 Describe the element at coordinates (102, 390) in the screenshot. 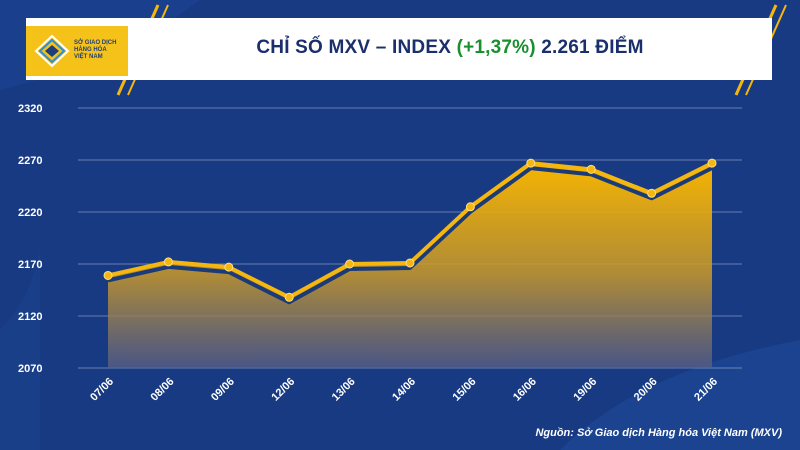

I see `x-tick-label-0: 07/06` at that location.